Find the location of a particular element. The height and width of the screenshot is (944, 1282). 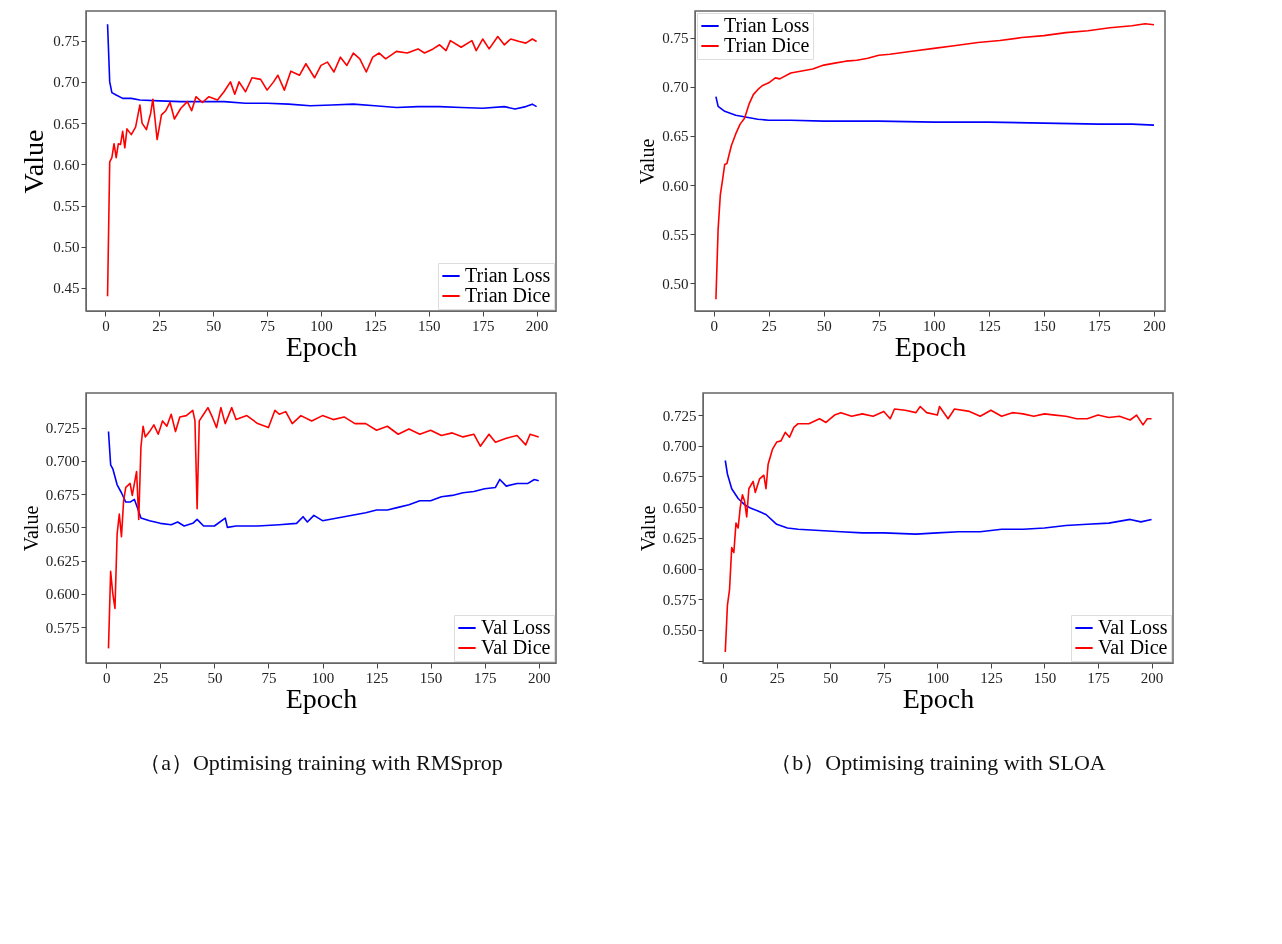

text: （b）Optimising training with SLOA is located at coordinates (938, 762).